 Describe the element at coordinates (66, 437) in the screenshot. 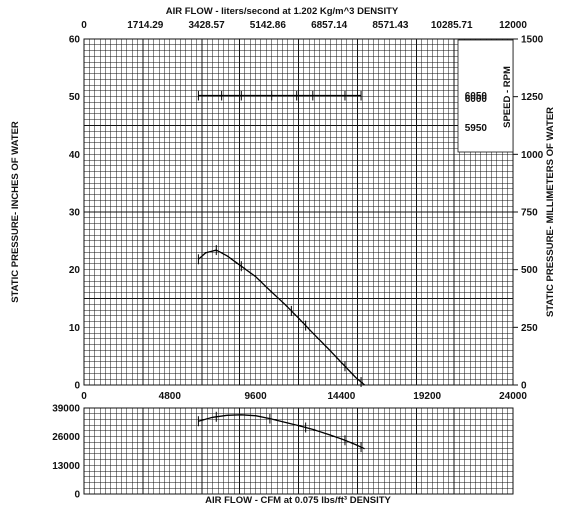

I see `power-y-tick-label: 26000` at that location.